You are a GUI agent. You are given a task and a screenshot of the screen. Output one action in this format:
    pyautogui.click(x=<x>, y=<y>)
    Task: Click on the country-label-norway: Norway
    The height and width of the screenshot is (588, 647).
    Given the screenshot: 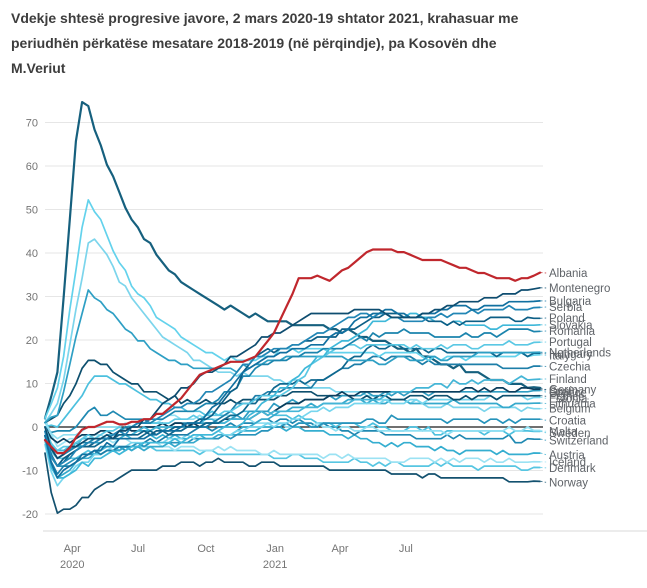 What is the action you would take?
    pyautogui.click(x=568, y=484)
    